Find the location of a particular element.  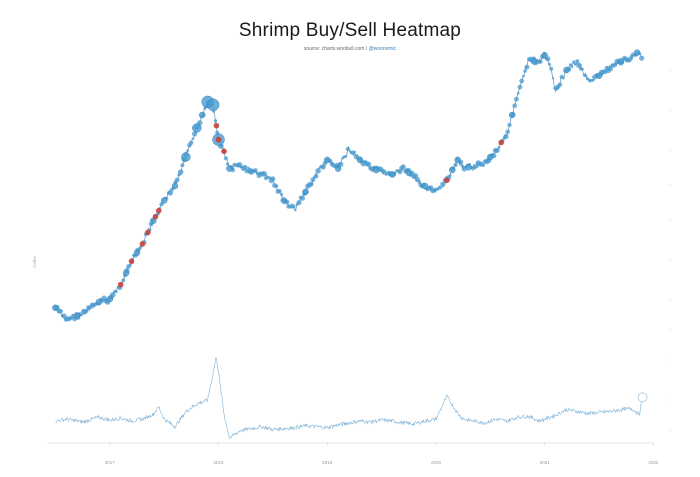

chart-subtitle: source: charts.woobull.com / @woonomic is located at coordinates (350, 49).